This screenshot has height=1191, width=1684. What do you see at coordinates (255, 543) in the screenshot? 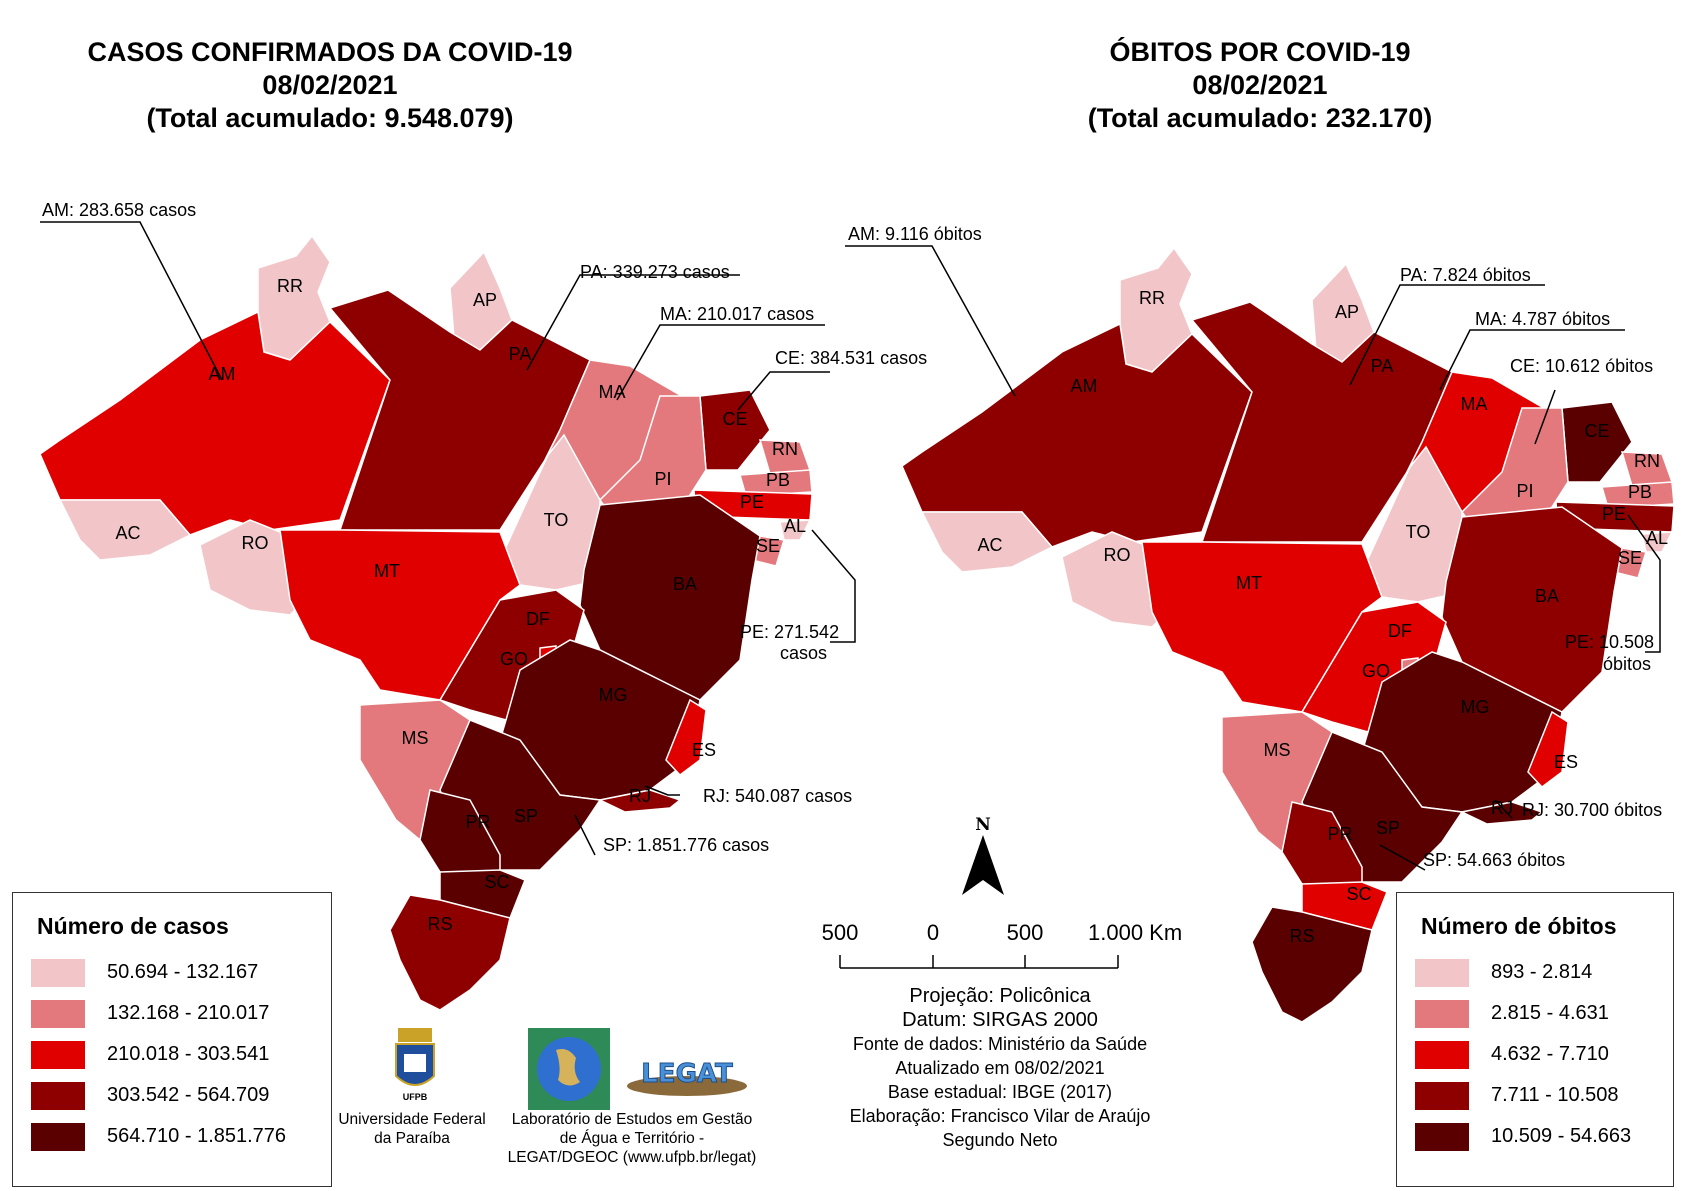
I see `state-label-ro: RO` at bounding box center [255, 543].